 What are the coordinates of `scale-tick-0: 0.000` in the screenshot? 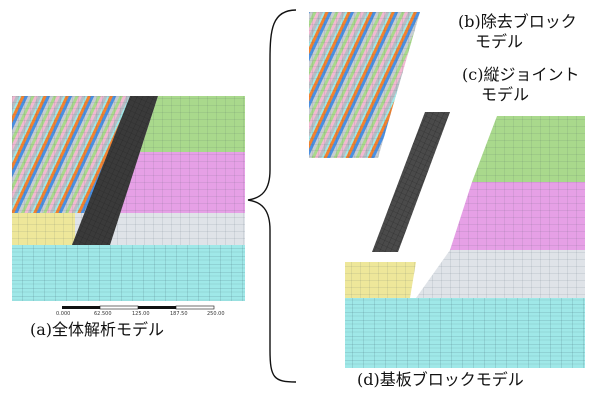 It's located at (63, 314).